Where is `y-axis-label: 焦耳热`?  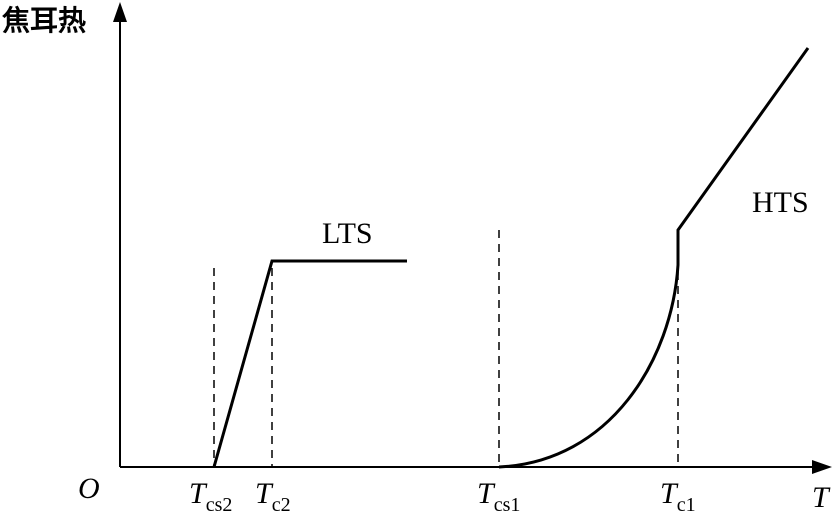
y-axis-label: 焦耳热 is located at coordinates (44, 20).